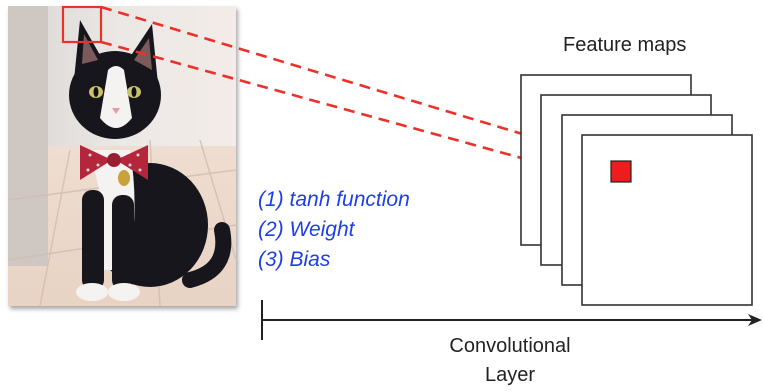  Describe the element at coordinates (621, 171) in the screenshot. I see `output-unit-box` at that location.